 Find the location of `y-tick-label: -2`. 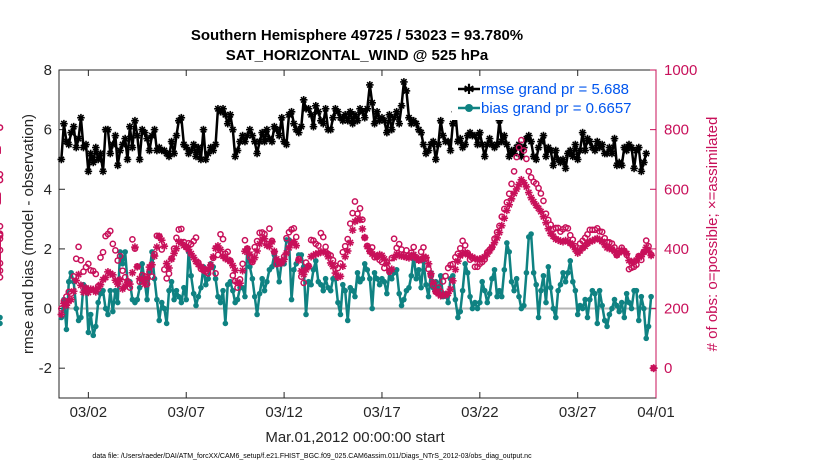

y-tick-label: -2 is located at coordinates (45, 368).